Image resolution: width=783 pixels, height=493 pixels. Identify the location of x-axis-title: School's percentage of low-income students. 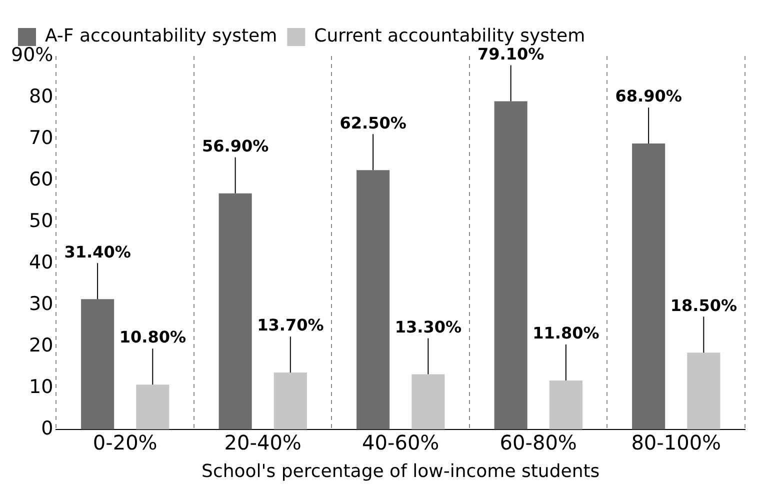
(401, 471).